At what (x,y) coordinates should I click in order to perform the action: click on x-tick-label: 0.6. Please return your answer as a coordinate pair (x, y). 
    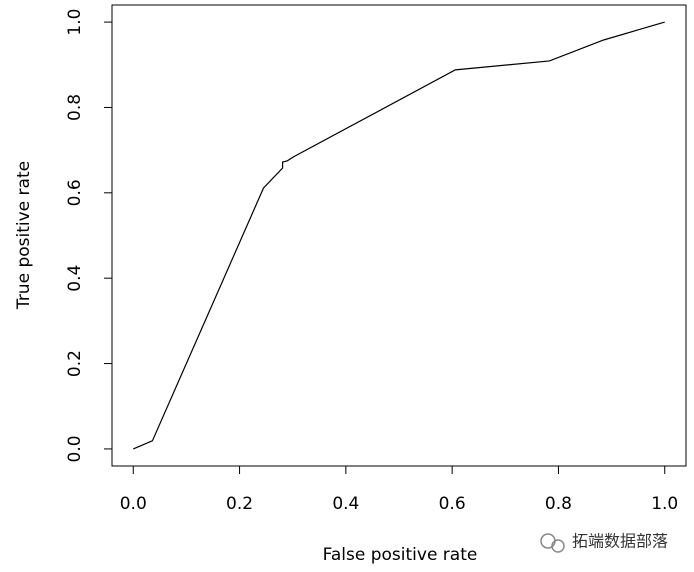
    Looking at the image, I should click on (452, 504).